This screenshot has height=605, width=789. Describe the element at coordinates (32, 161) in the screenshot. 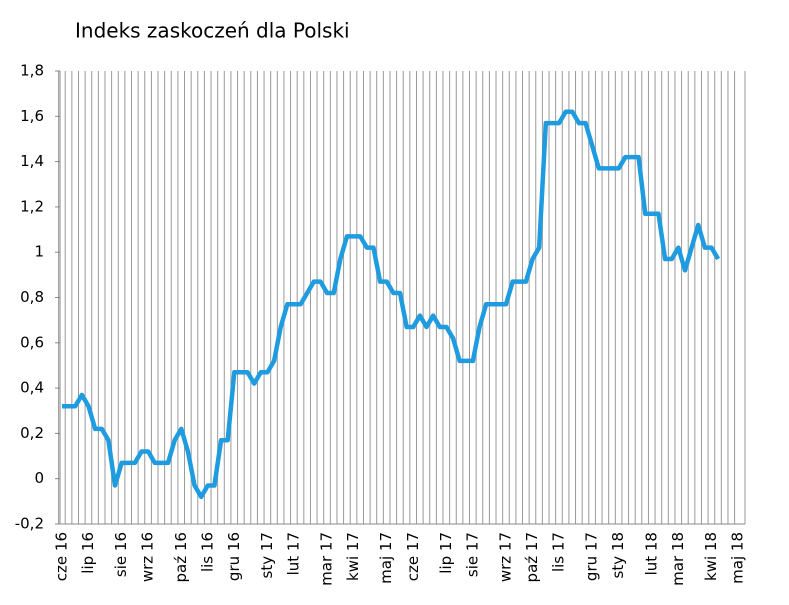

I see `y-tick-label: 1,4` at that location.